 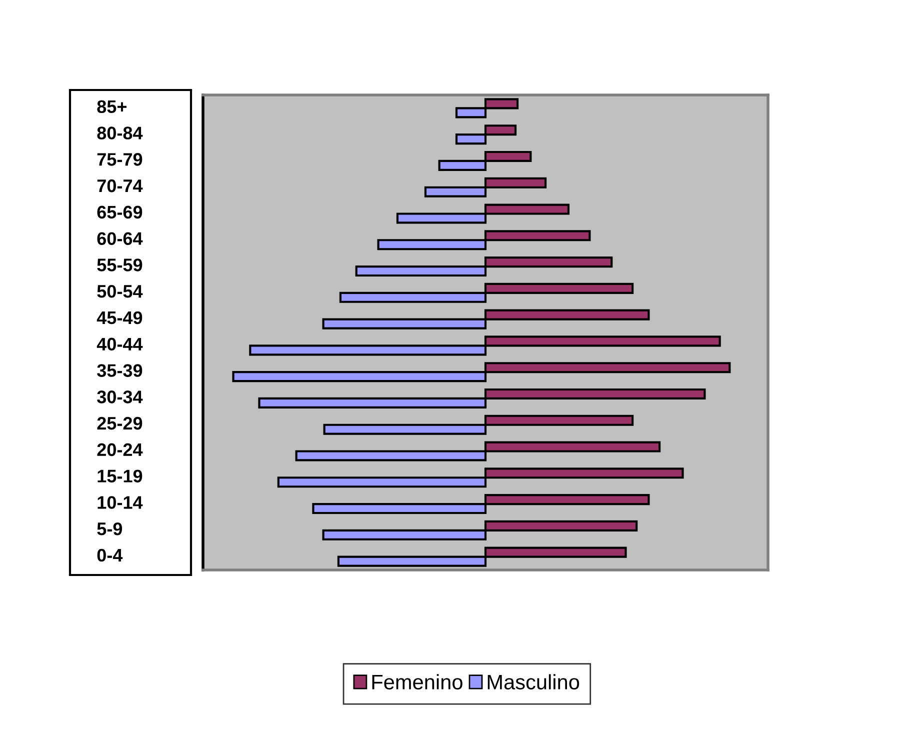 I want to click on y-tick-label: 0-4, so click(x=110, y=555).